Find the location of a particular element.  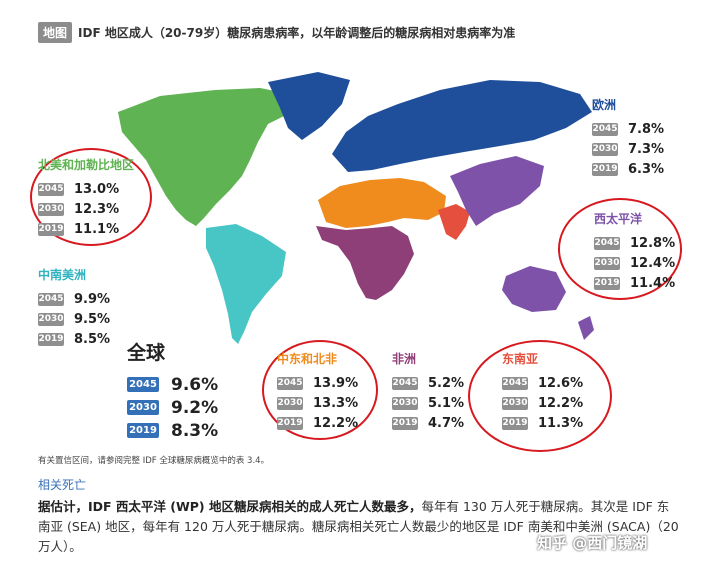

watermark: 知乎 @西门镜湖 is located at coordinates (592, 543).